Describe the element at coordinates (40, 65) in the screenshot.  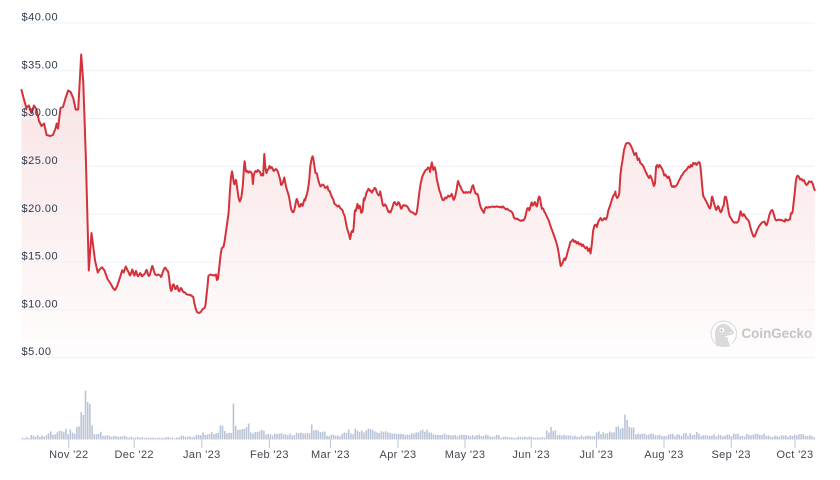
I see `svg-text: $35.00` at that location.